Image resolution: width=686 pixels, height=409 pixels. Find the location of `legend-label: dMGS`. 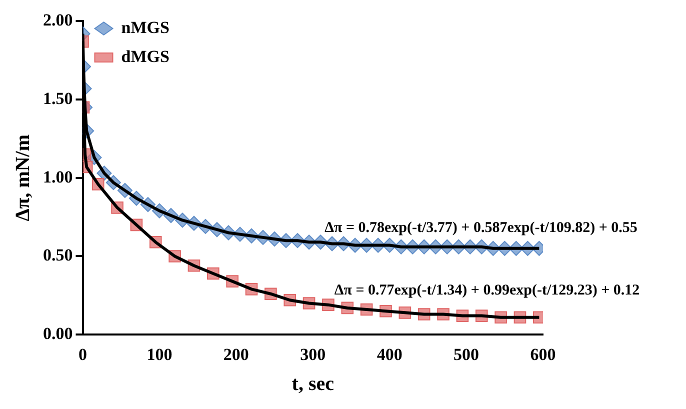

legend-label: dMGS is located at coordinates (145, 56).